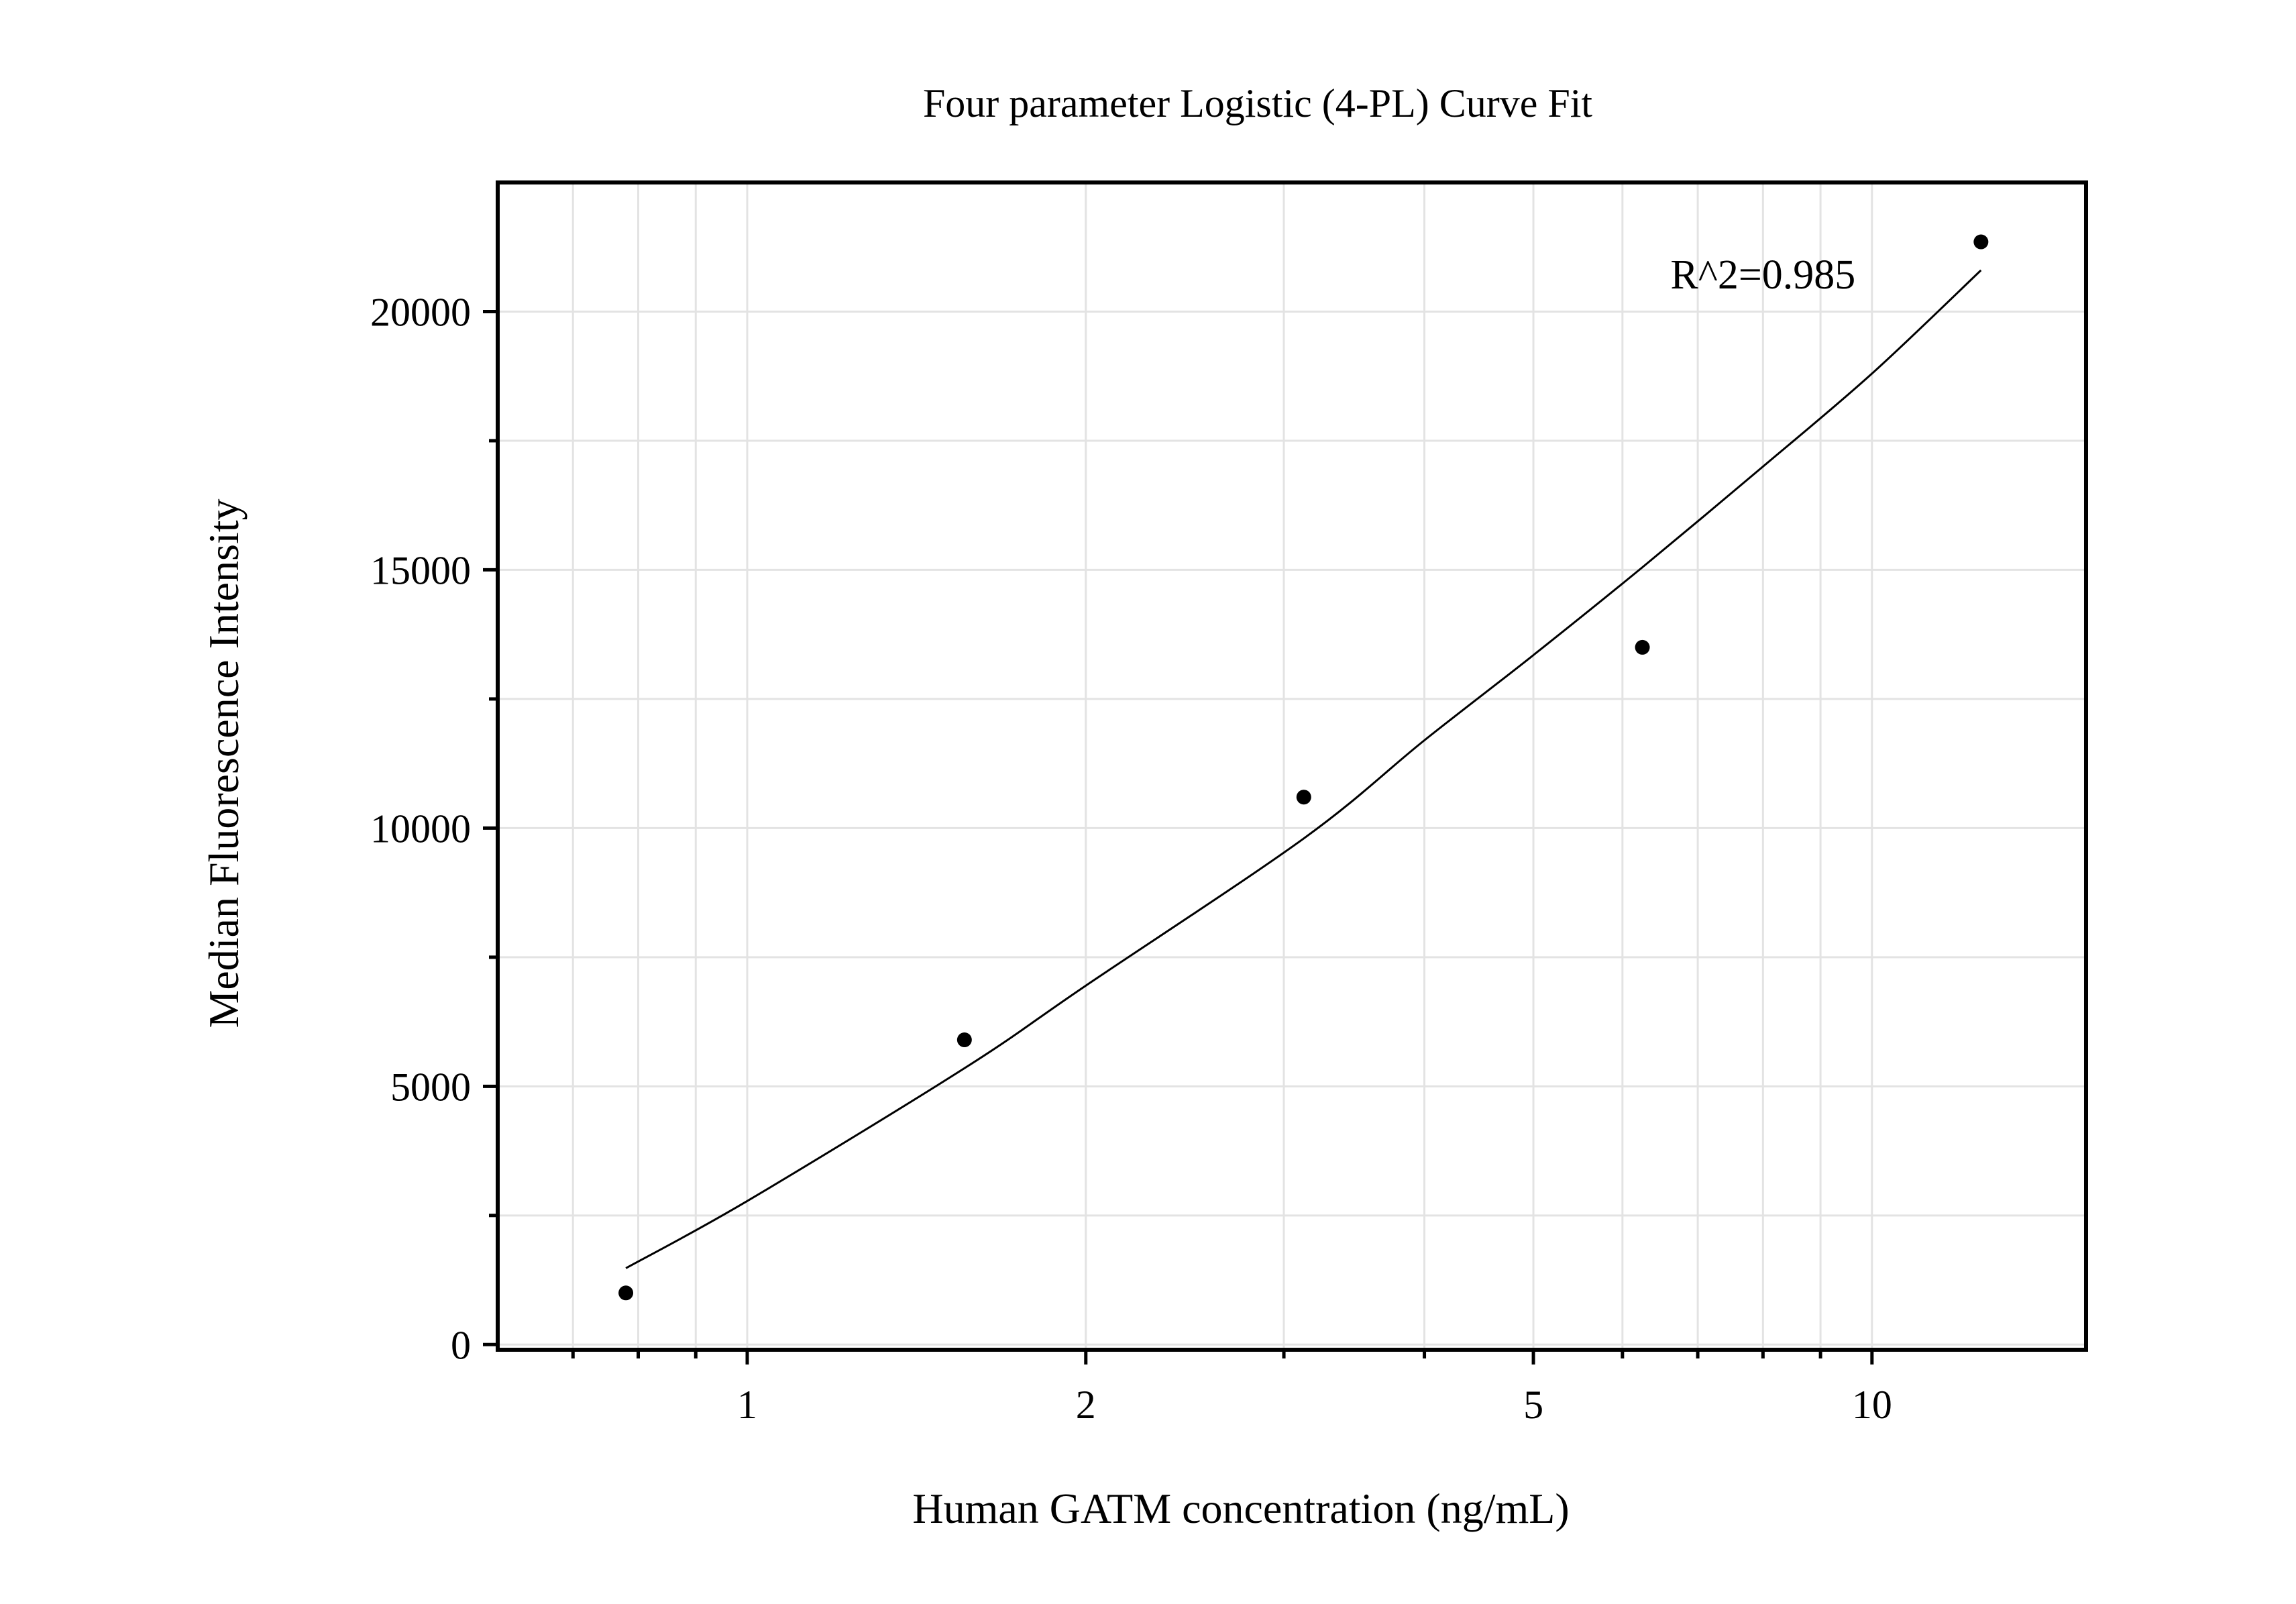 The width and height of the screenshot is (2296, 1604). What do you see at coordinates (1872, 1405) in the screenshot?
I see `x-tick-label: 10` at bounding box center [1872, 1405].